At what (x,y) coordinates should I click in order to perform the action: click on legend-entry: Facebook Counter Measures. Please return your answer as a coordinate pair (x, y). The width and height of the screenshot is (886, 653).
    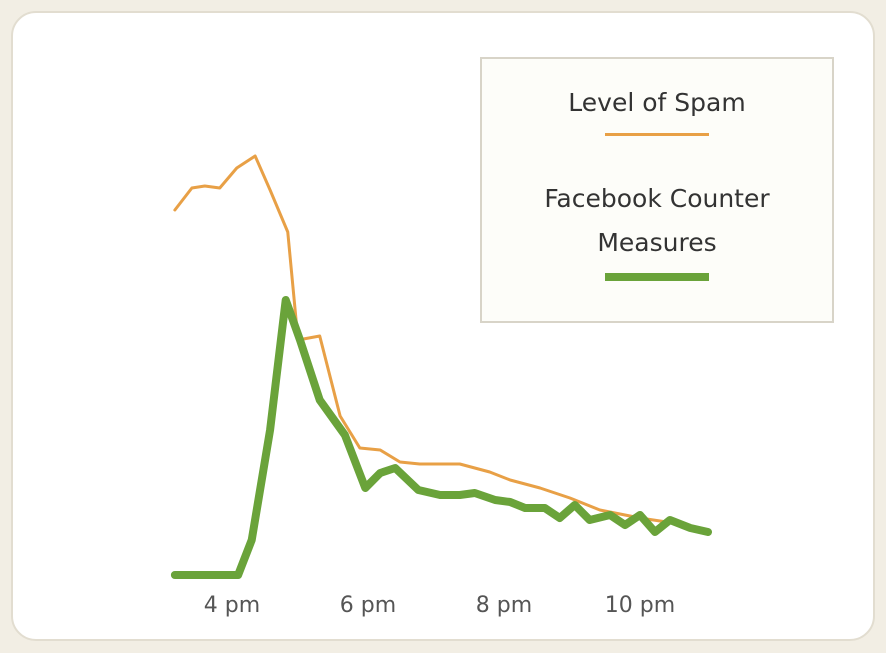
    Looking at the image, I should click on (657, 229).